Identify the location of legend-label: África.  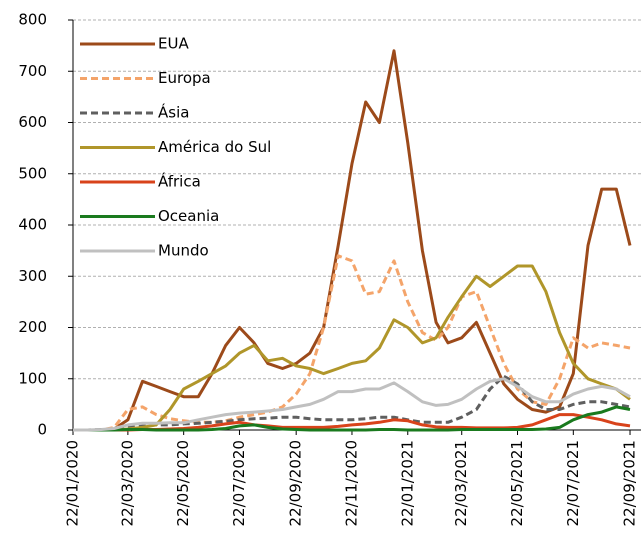
(179, 181).